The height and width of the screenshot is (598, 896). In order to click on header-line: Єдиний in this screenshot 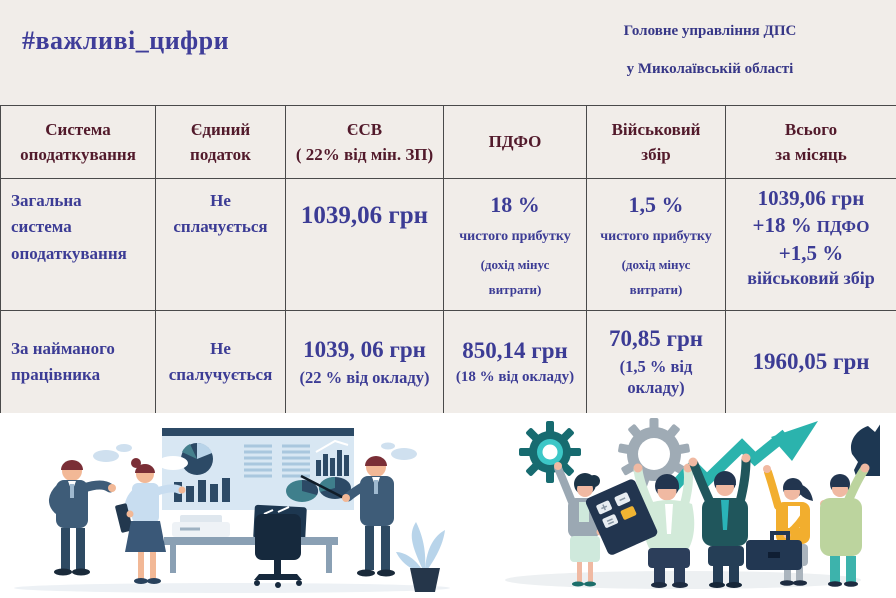, I will do `click(220, 129)`.